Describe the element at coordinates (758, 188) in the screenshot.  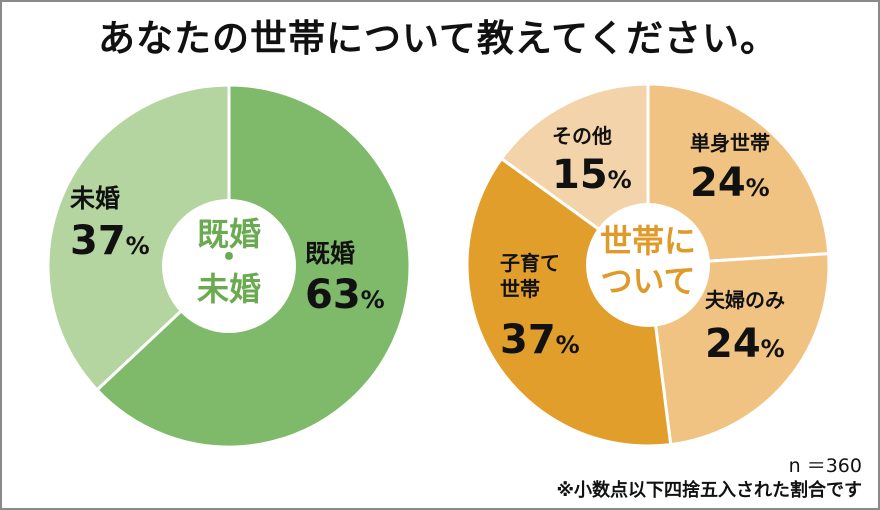
I see `pie2-slice-1-unit: %` at that location.